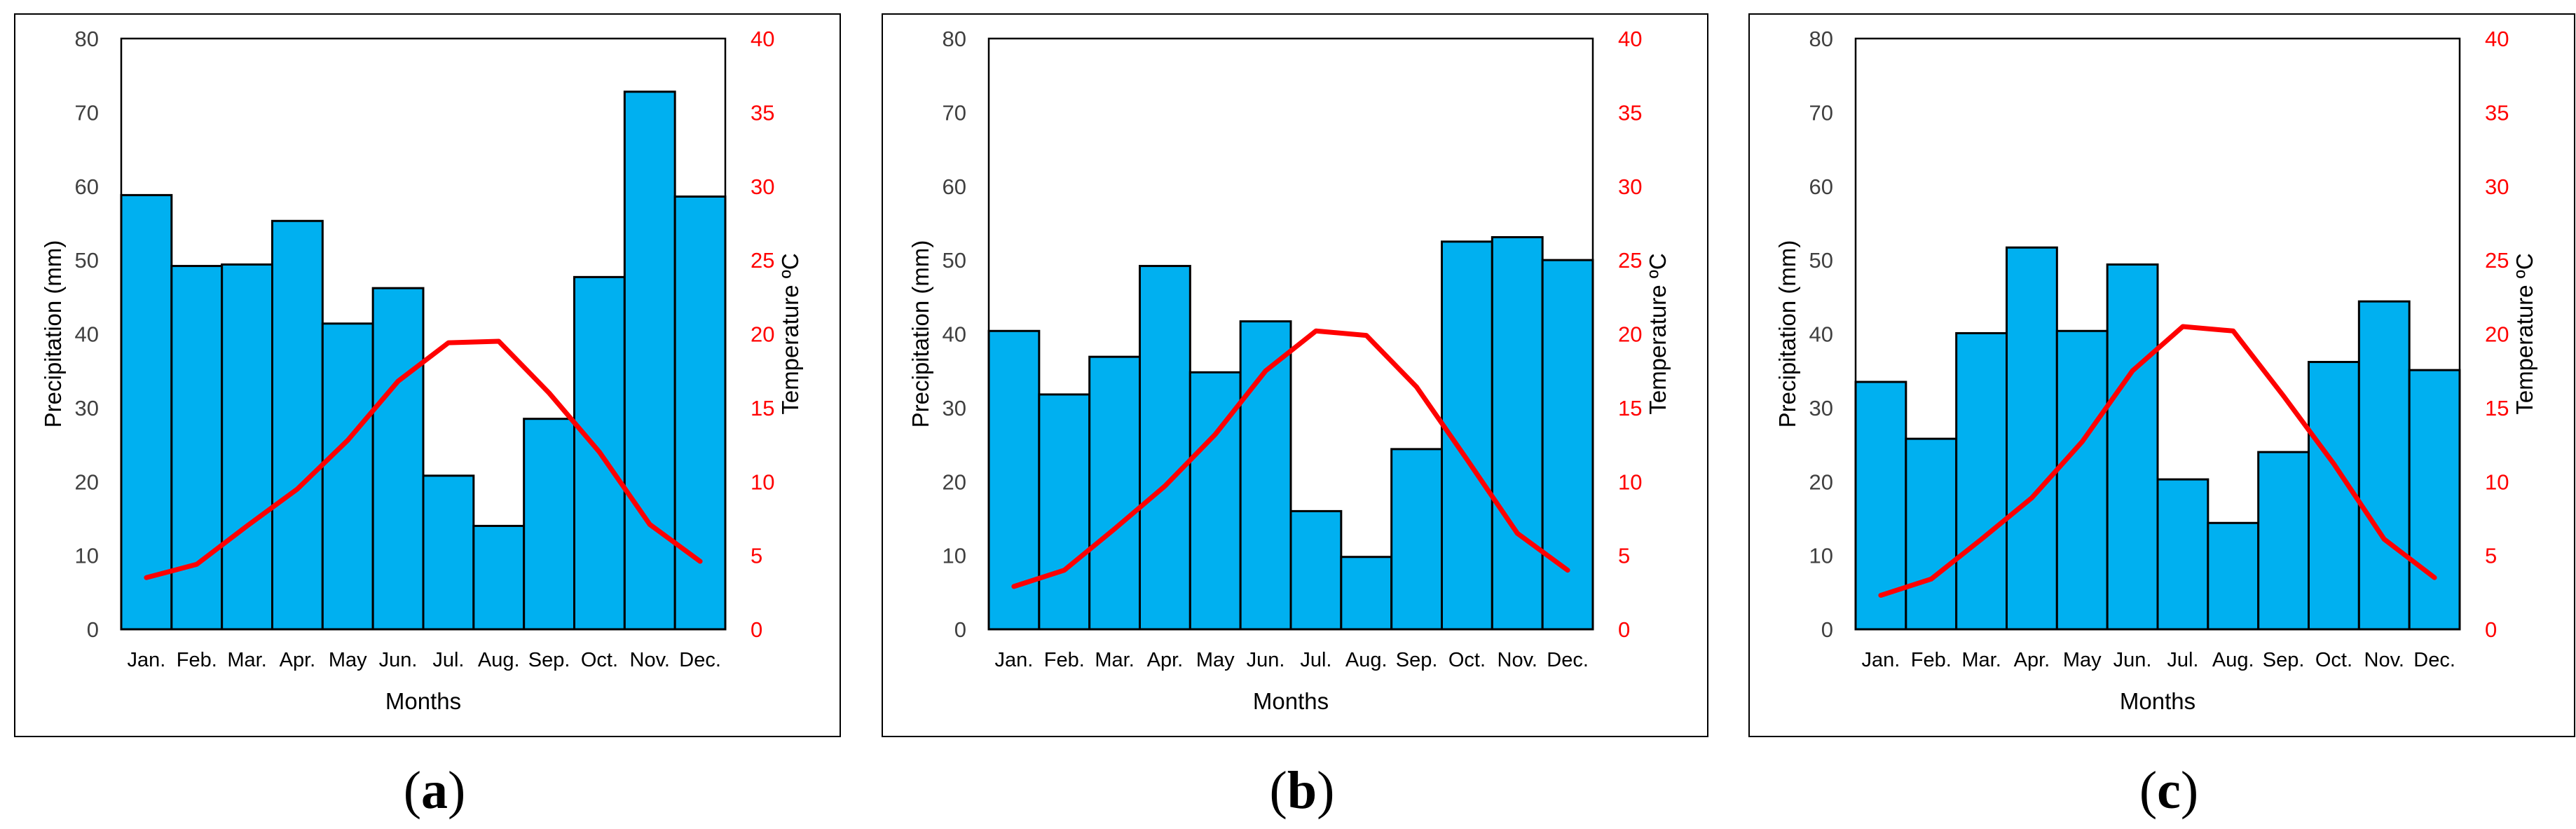 This screenshot has width=2576, height=829. I want to click on caption-c: (c), so click(2169, 790).